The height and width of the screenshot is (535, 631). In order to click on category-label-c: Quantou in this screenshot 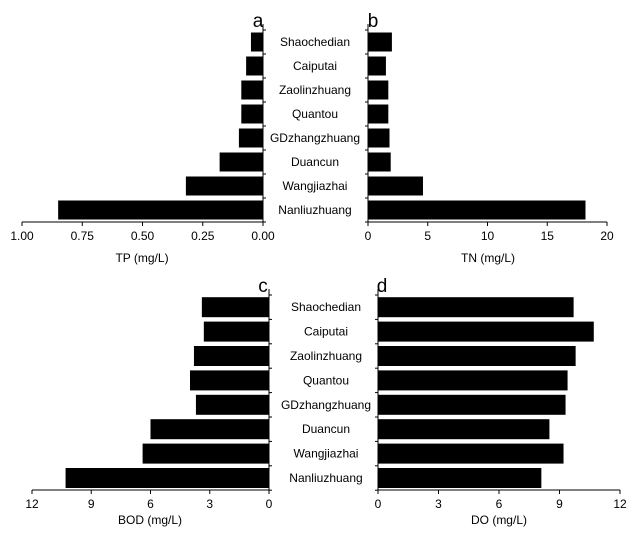, I will do `click(326, 380)`.